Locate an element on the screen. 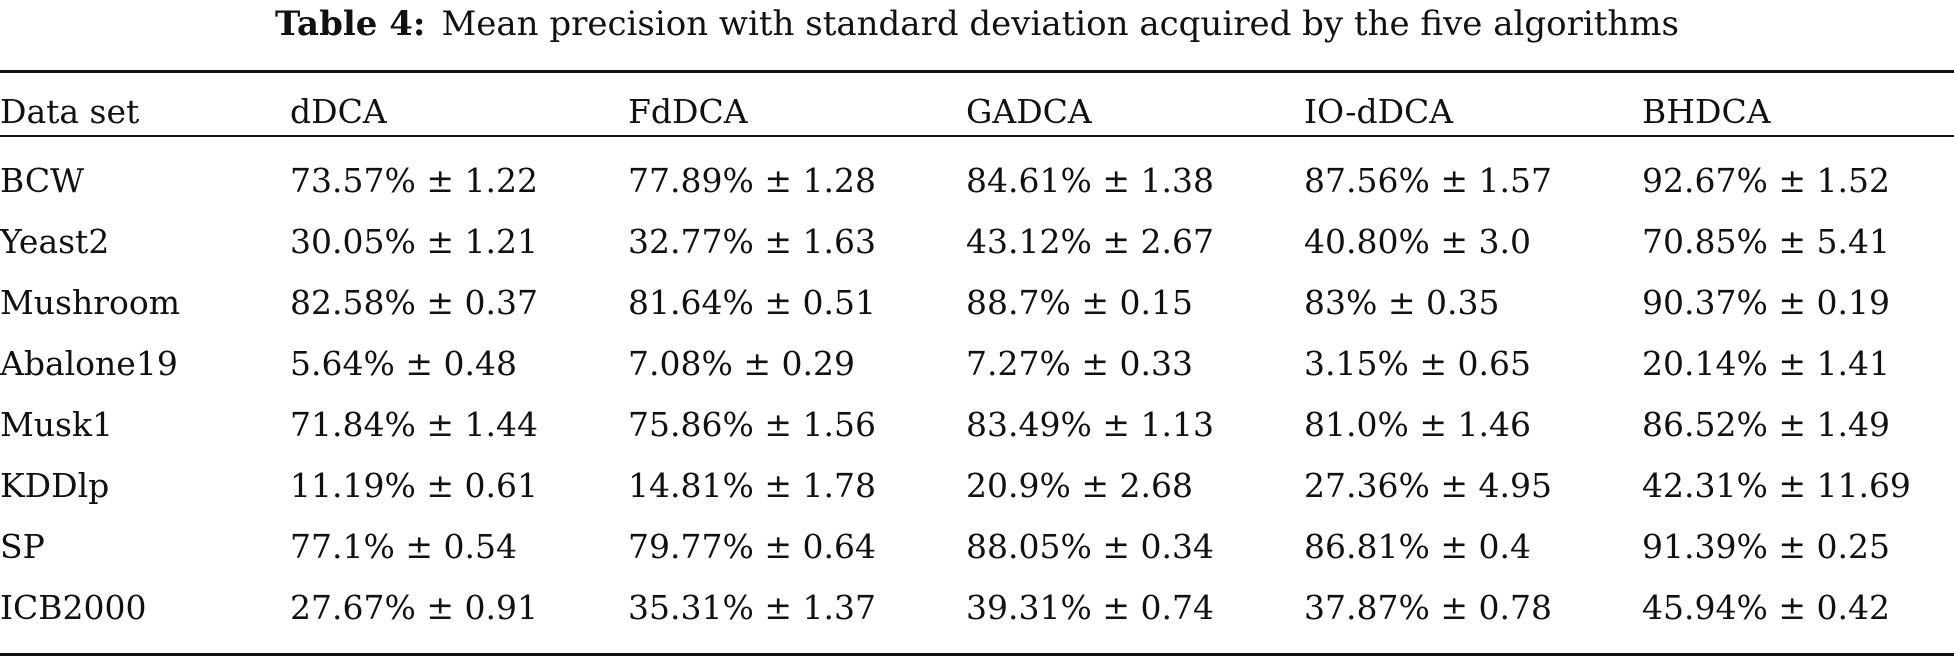 The image size is (1954, 658). value-cell: 7.27% ± 0.33 is located at coordinates (1079, 363).